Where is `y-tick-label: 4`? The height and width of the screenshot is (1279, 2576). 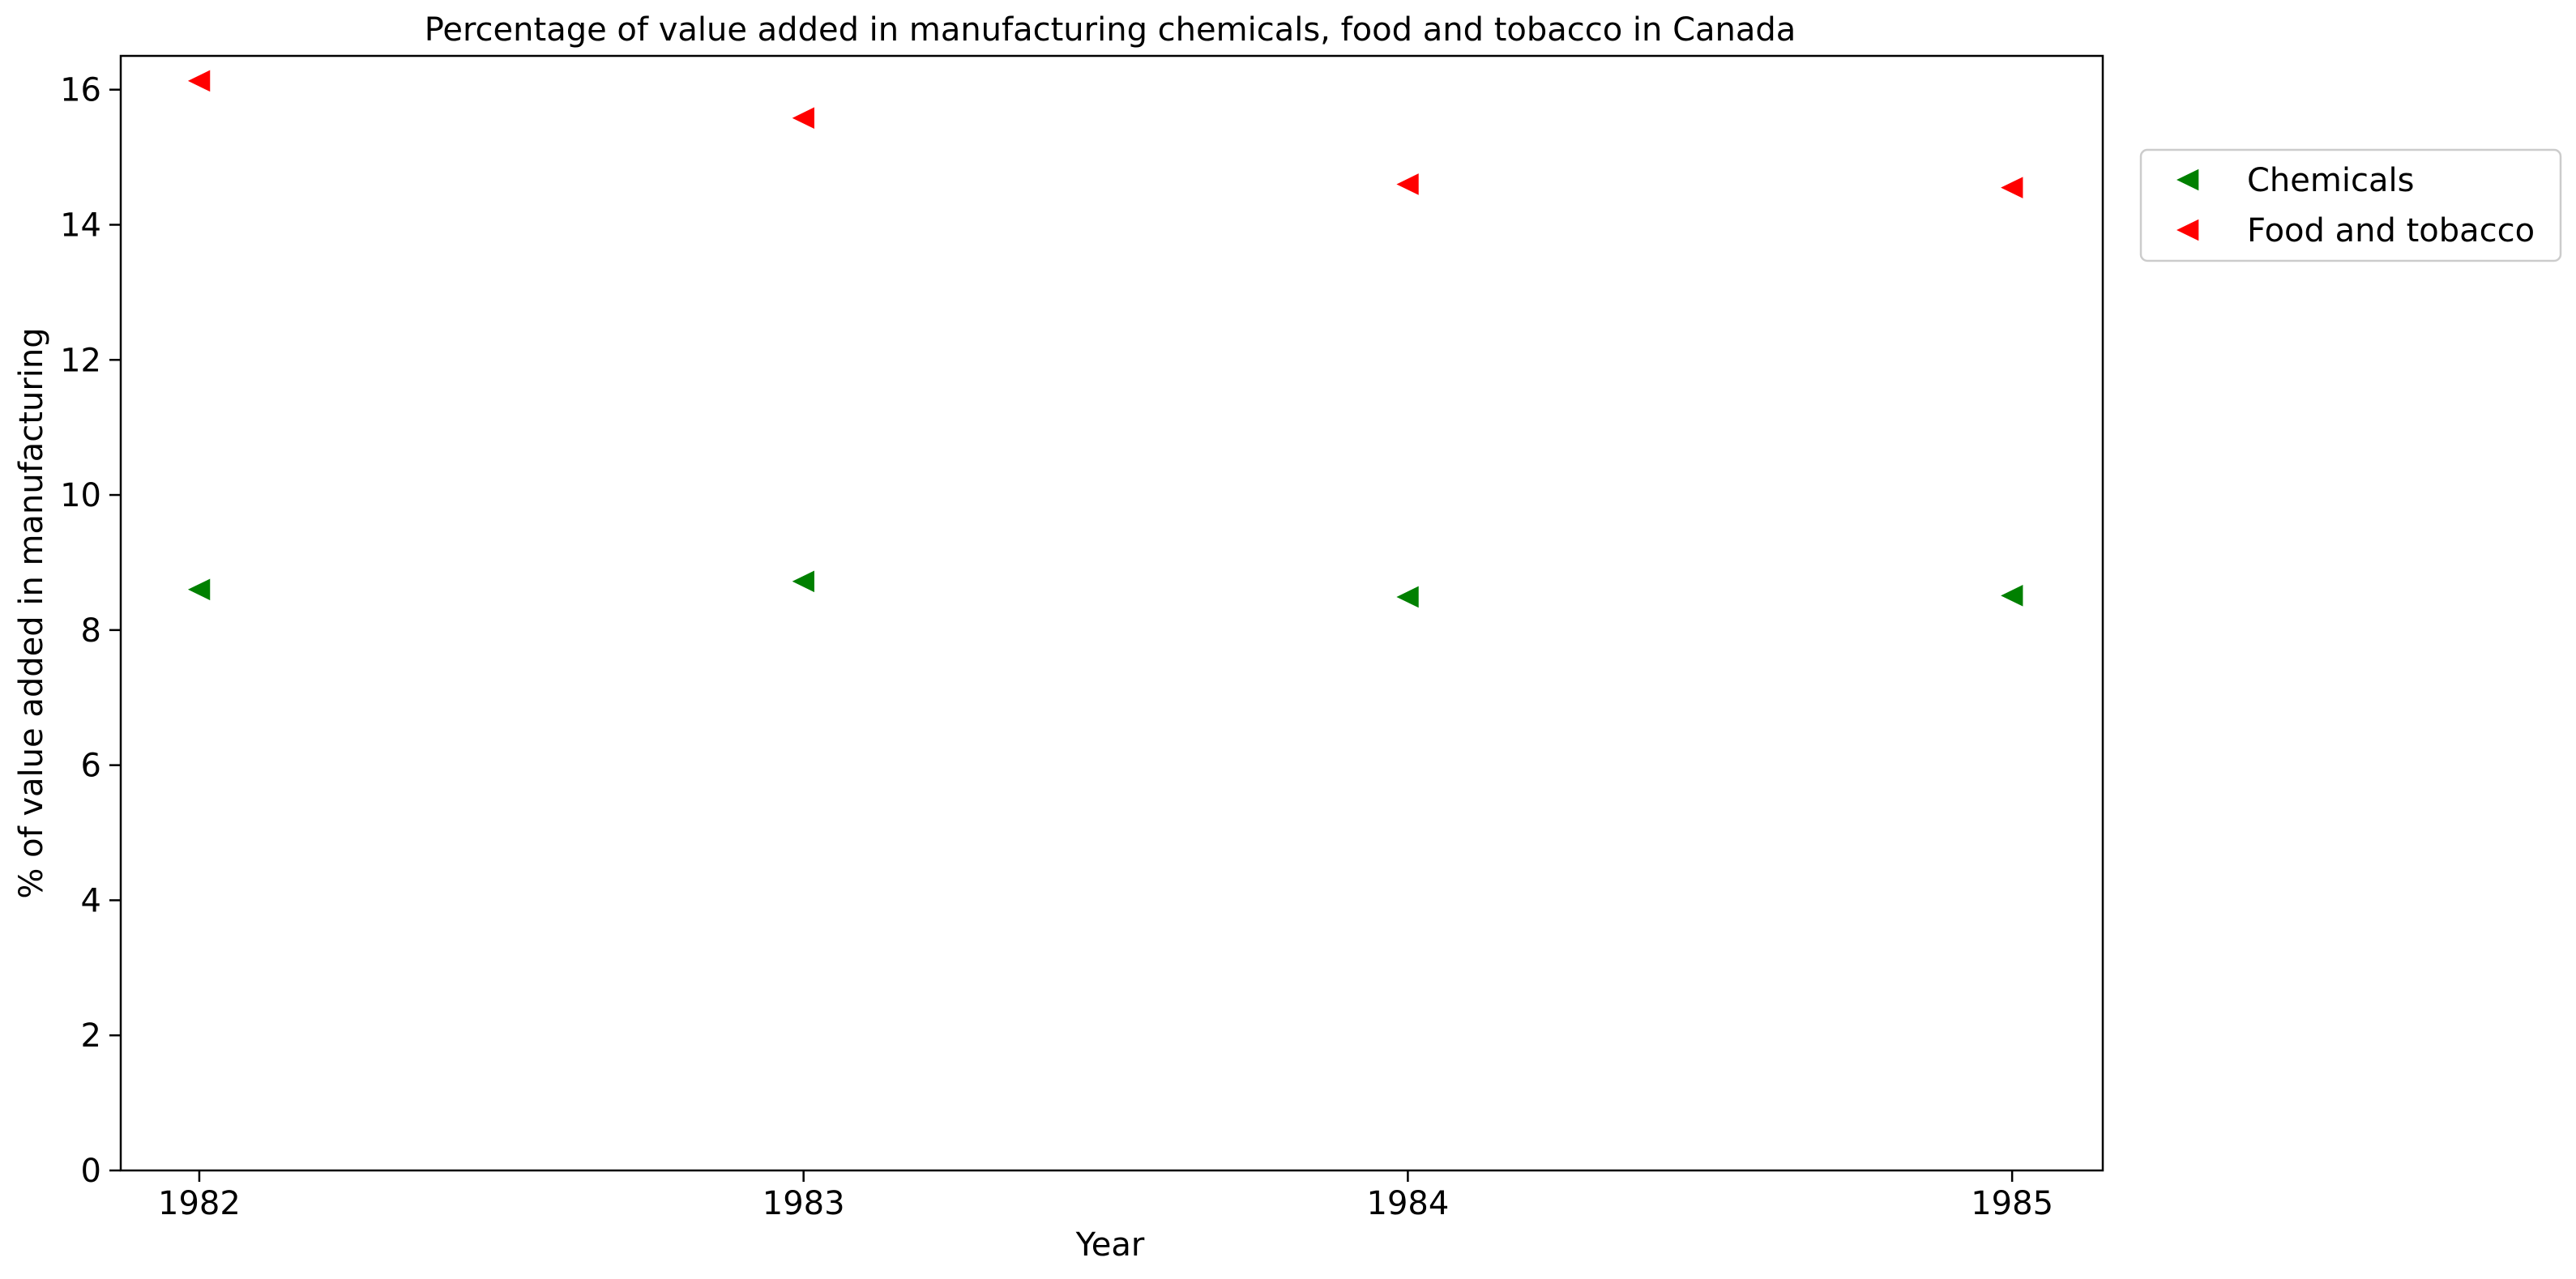
y-tick-label: 4 is located at coordinates (91, 900).